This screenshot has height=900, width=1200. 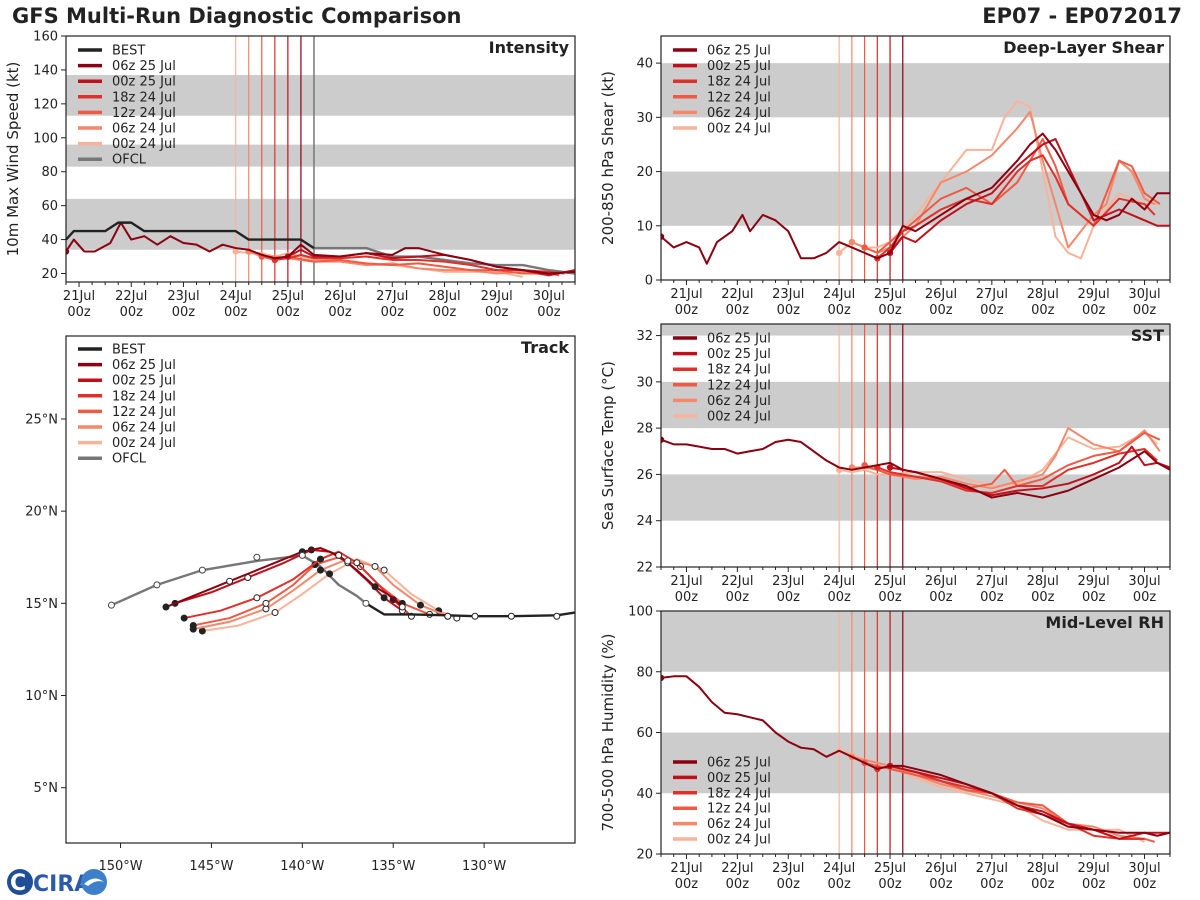 I want to click on series-line-18z-24-jul, so click(x=1017, y=470).